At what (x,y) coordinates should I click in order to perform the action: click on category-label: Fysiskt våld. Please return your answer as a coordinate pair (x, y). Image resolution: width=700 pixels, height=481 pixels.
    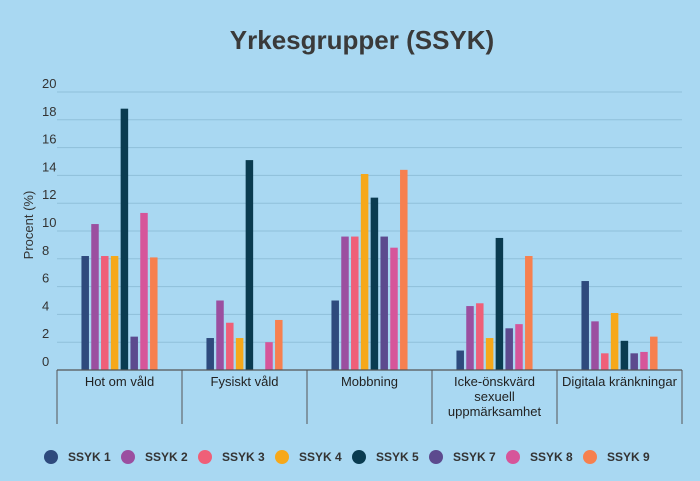
    Looking at the image, I should click on (245, 381).